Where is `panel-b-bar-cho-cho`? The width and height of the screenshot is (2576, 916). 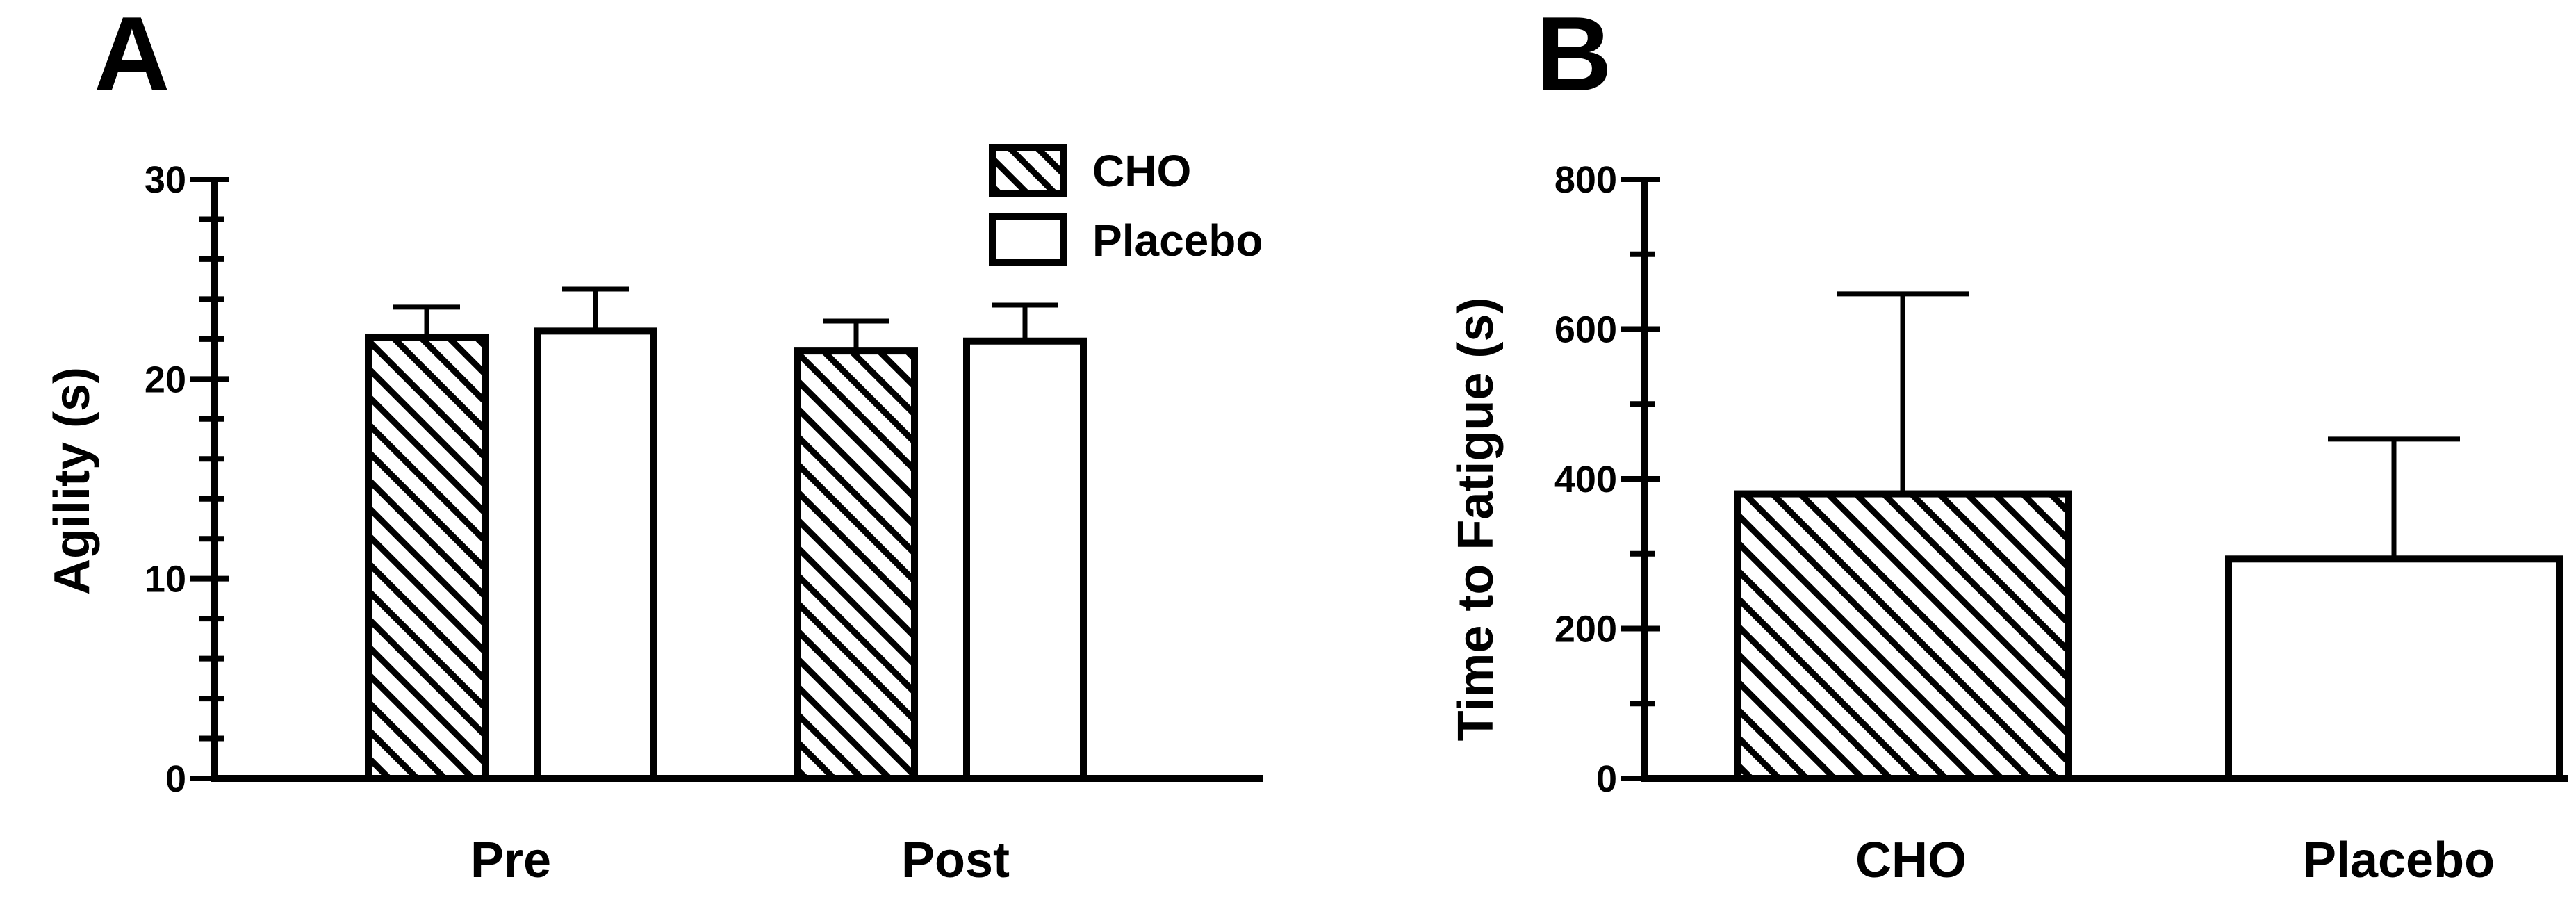 panel-b-bar-cho-cho is located at coordinates (1903, 636).